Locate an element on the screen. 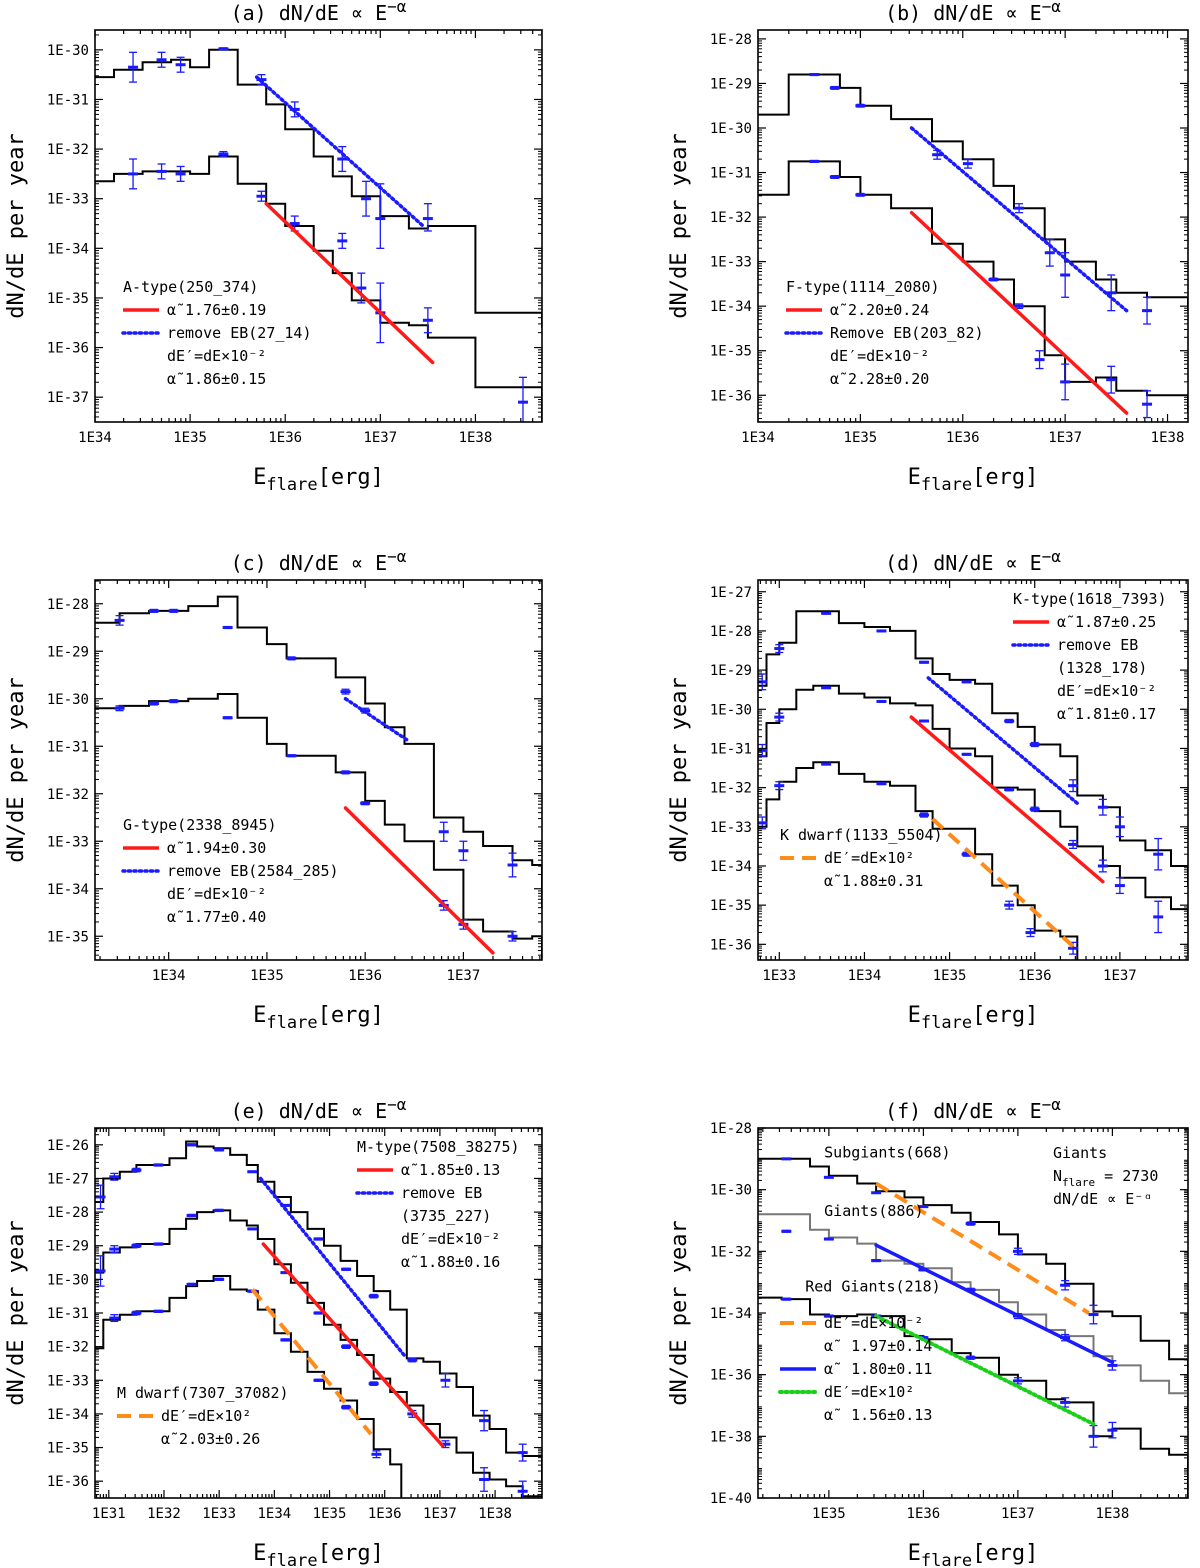 The image size is (1200, 1568). x-axis-label-unit: [erg] is located at coordinates (1005, 1015).